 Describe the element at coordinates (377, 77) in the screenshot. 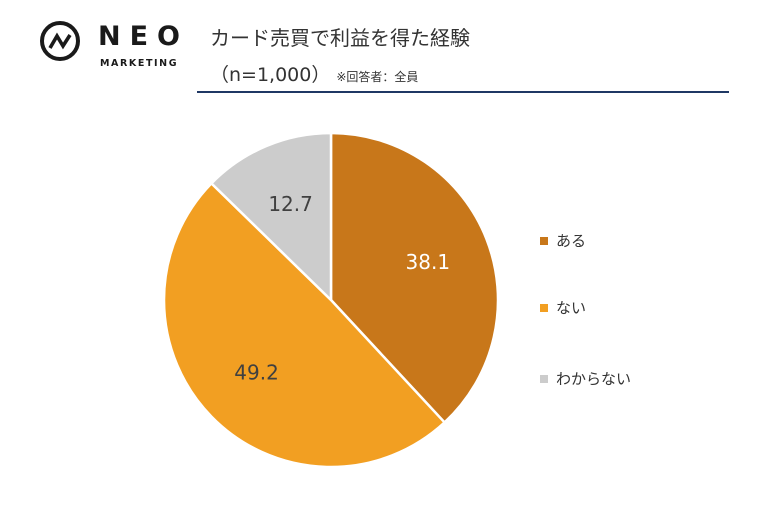

I see `respondent-note: ※回答者：全員` at that location.